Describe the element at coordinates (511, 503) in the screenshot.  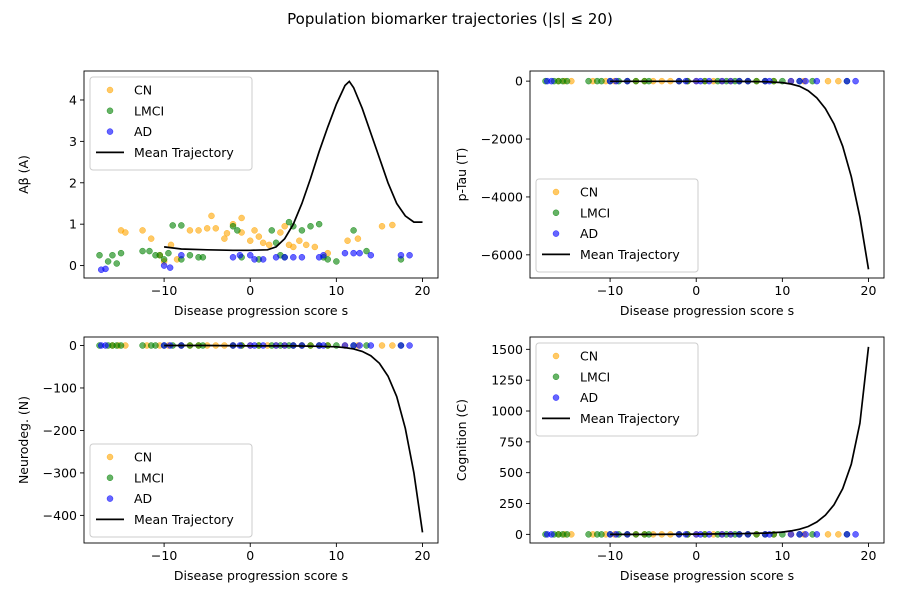
I see `y-tick-label: 250` at that location.